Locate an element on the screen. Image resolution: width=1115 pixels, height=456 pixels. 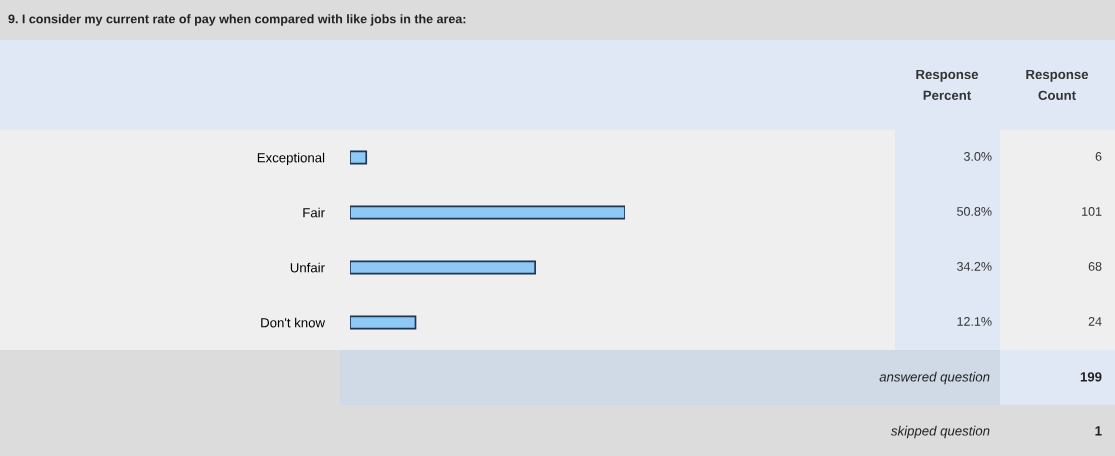
text: answered question is located at coordinates (934, 378).